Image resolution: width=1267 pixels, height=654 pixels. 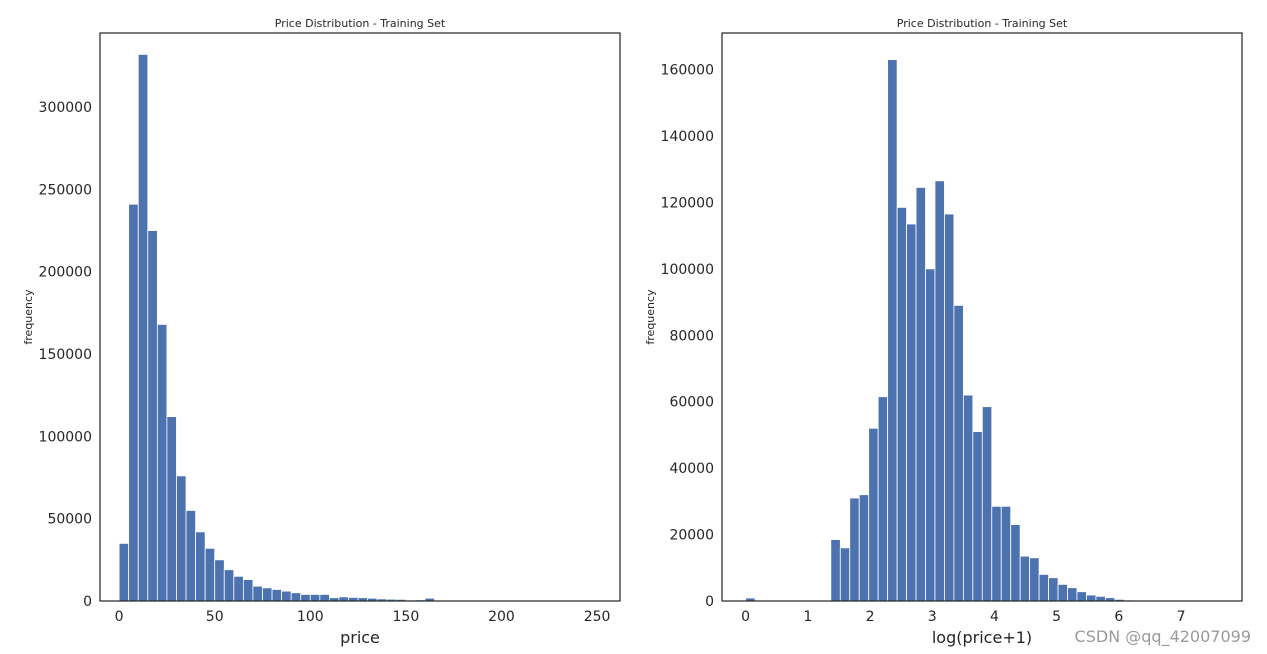 I want to click on x-tick-label: 5, so click(x=1056, y=617).